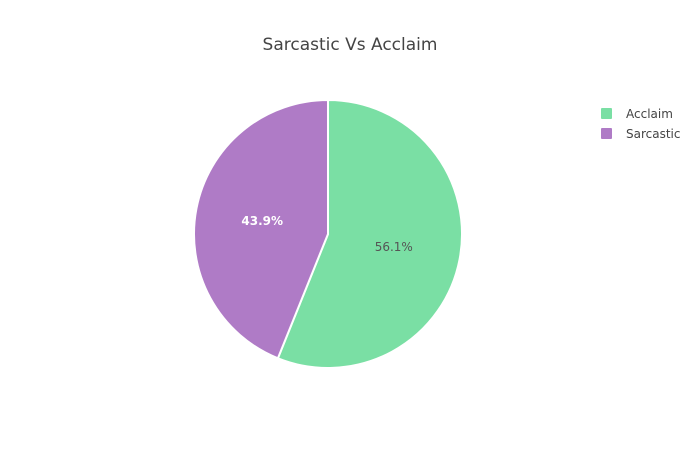  What do you see at coordinates (606, 113) in the screenshot?
I see `legend-swatch-acclaim` at bounding box center [606, 113].